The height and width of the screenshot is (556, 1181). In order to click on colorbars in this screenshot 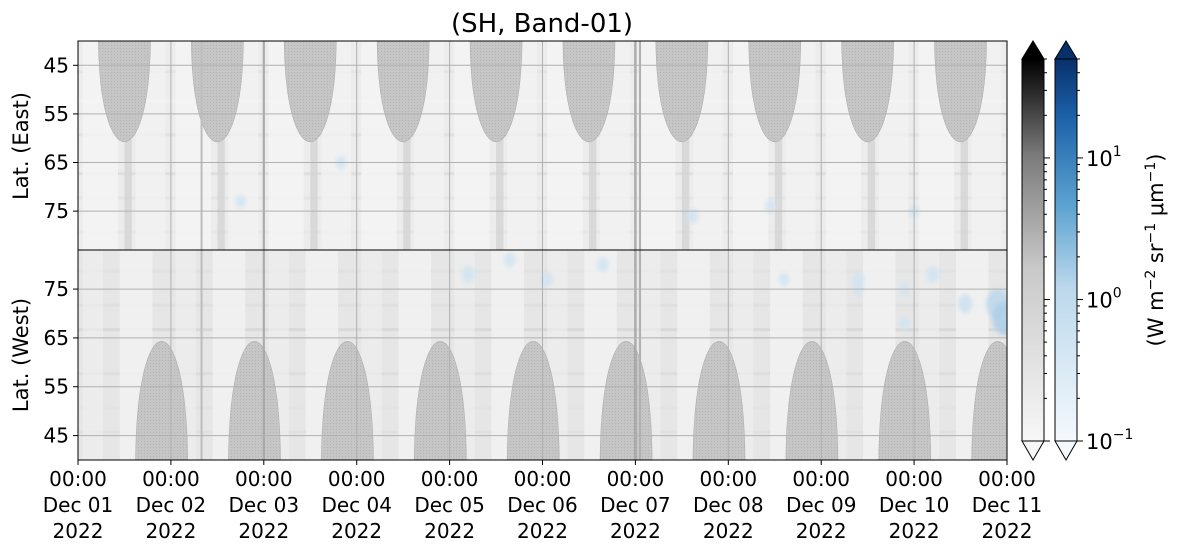, I will do `click(1049, 250)`.